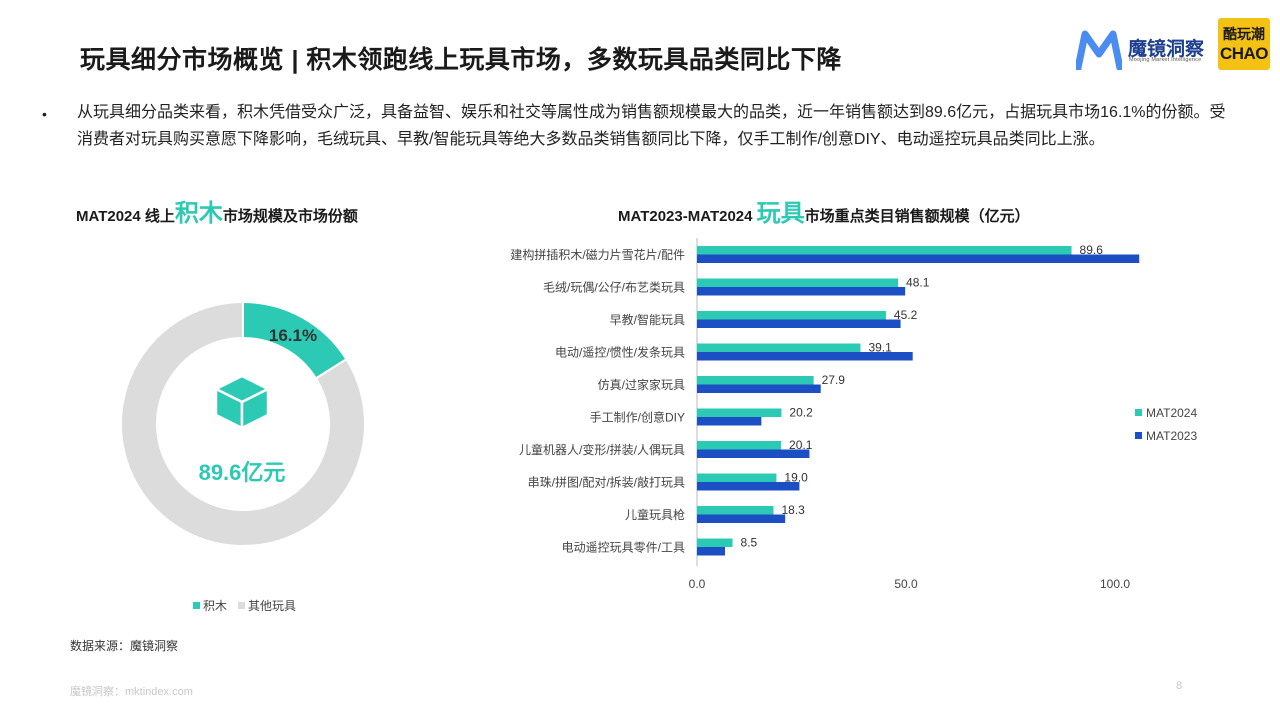 The width and height of the screenshot is (1280, 720). Describe the element at coordinates (124, 646) in the screenshot. I see `data-source: 数据来源：魔镜洞察` at that location.